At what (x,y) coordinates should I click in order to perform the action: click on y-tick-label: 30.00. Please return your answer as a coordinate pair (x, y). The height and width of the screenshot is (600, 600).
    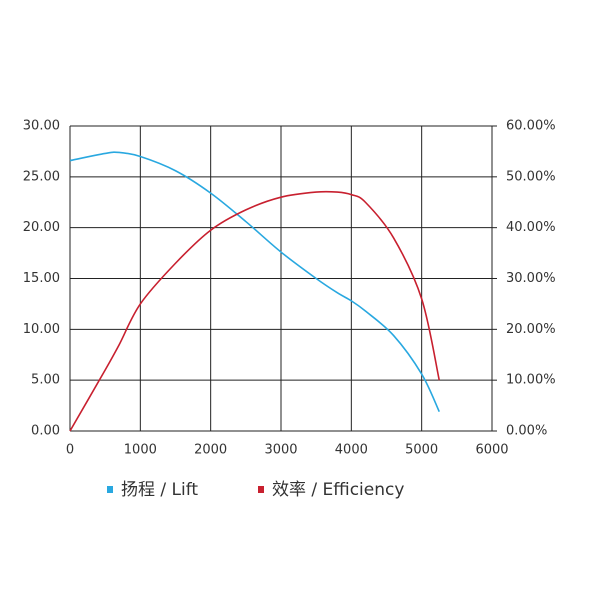
    Looking at the image, I should click on (41, 126).